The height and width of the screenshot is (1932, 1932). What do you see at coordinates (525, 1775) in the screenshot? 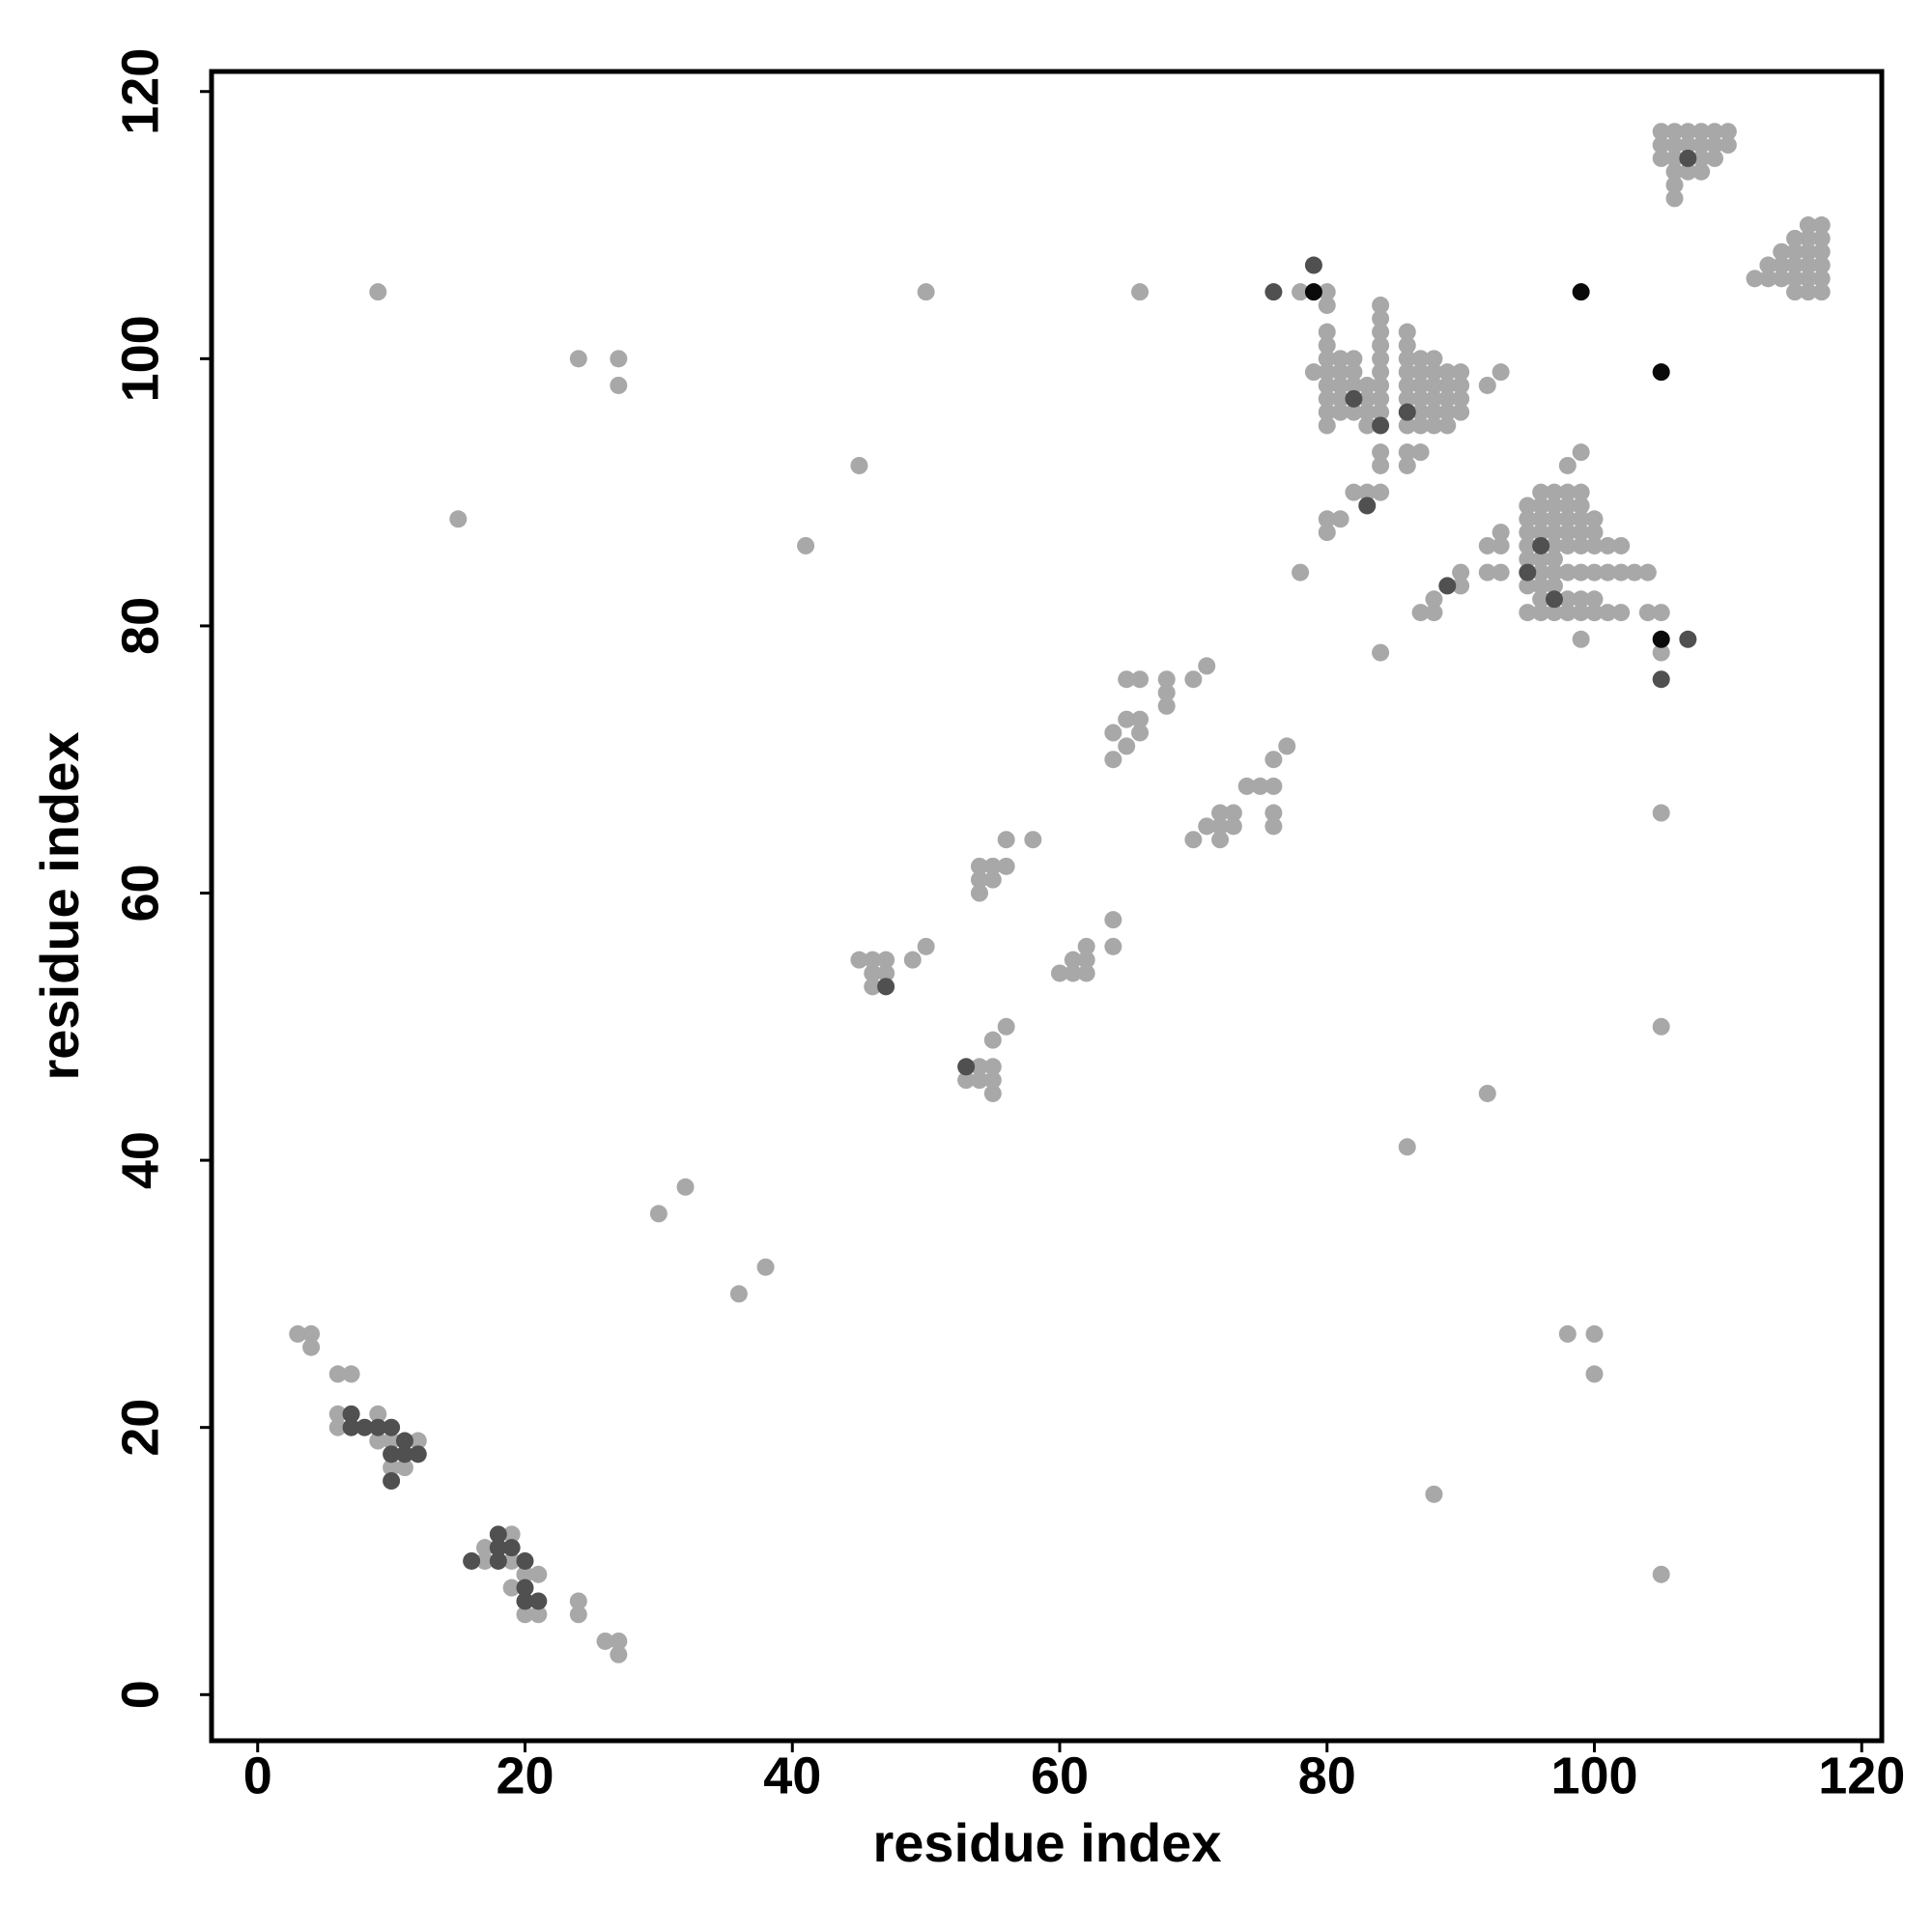
I see `x-tick-label: 20` at bounding box center [525, 1775].